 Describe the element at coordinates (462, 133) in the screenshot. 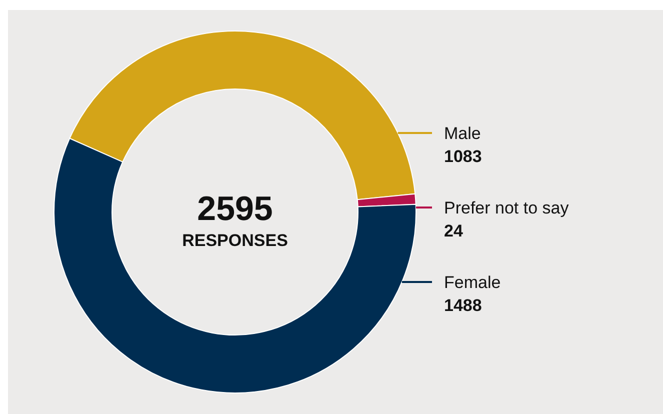

I see `slice-label: Male` at that location.